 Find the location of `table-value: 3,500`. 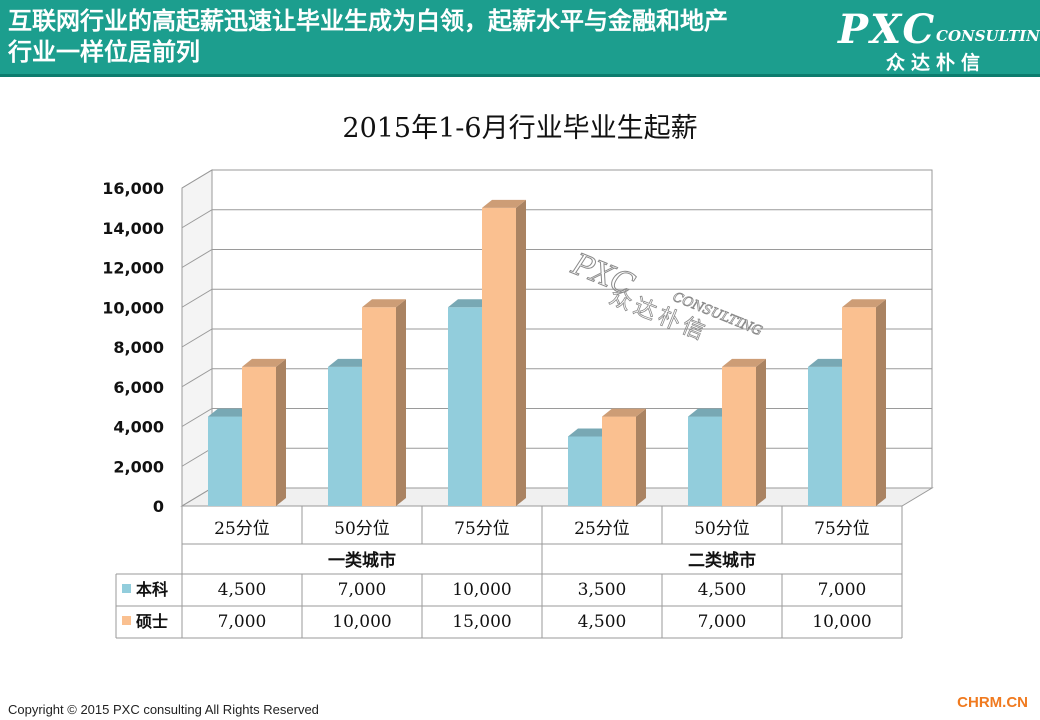

table-value: 3,500 is located at coordinates (602, 590).